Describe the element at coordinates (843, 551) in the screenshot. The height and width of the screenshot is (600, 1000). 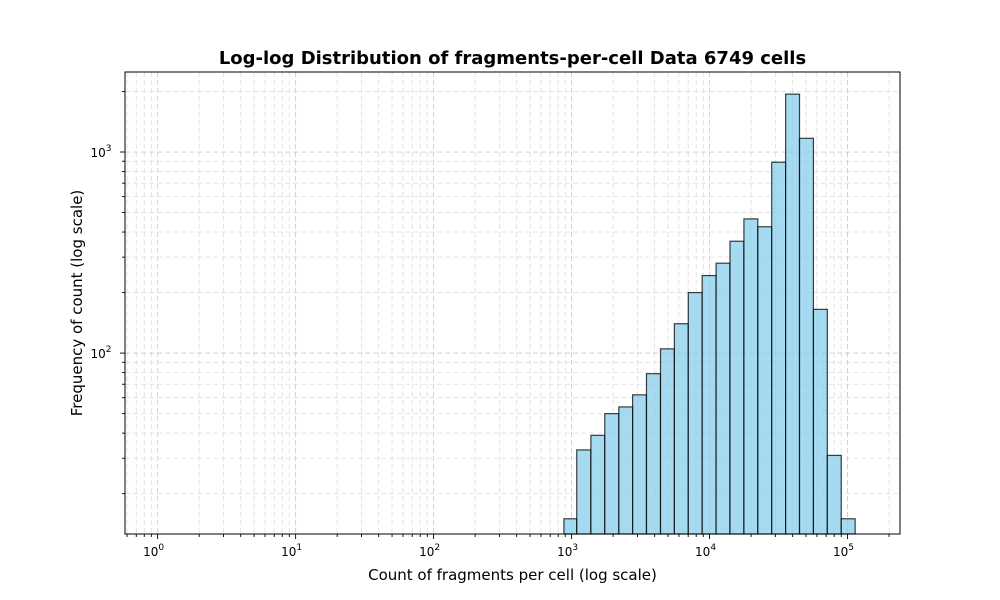
I see `x-tick-label: 10⁵` at that location.